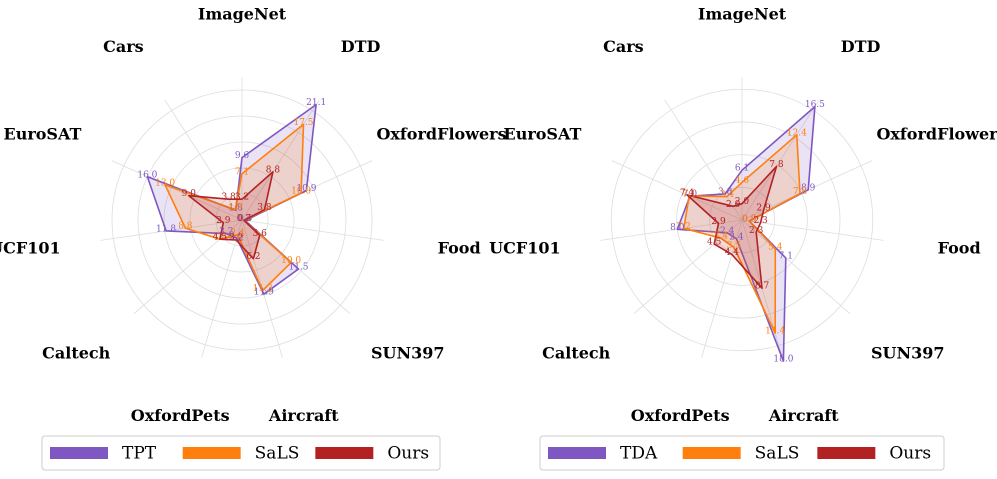 The width and height of the screenshot is (997, 479). I want to click on data-label-tpt-aircraft: 11.9, so click(264, 293).